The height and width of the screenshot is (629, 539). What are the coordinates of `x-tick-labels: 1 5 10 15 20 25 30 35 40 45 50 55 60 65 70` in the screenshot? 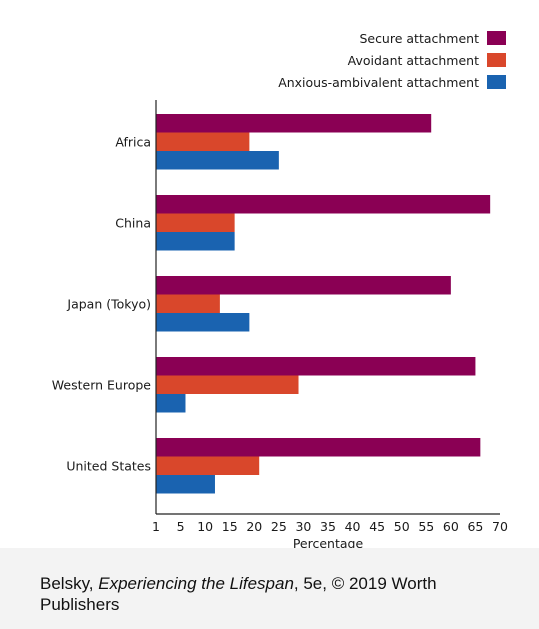 It's located at (330, 526).